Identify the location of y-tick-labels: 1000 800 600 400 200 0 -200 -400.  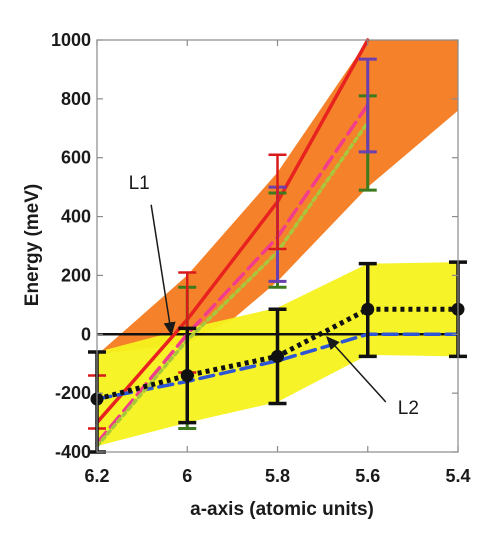
(71, 246).